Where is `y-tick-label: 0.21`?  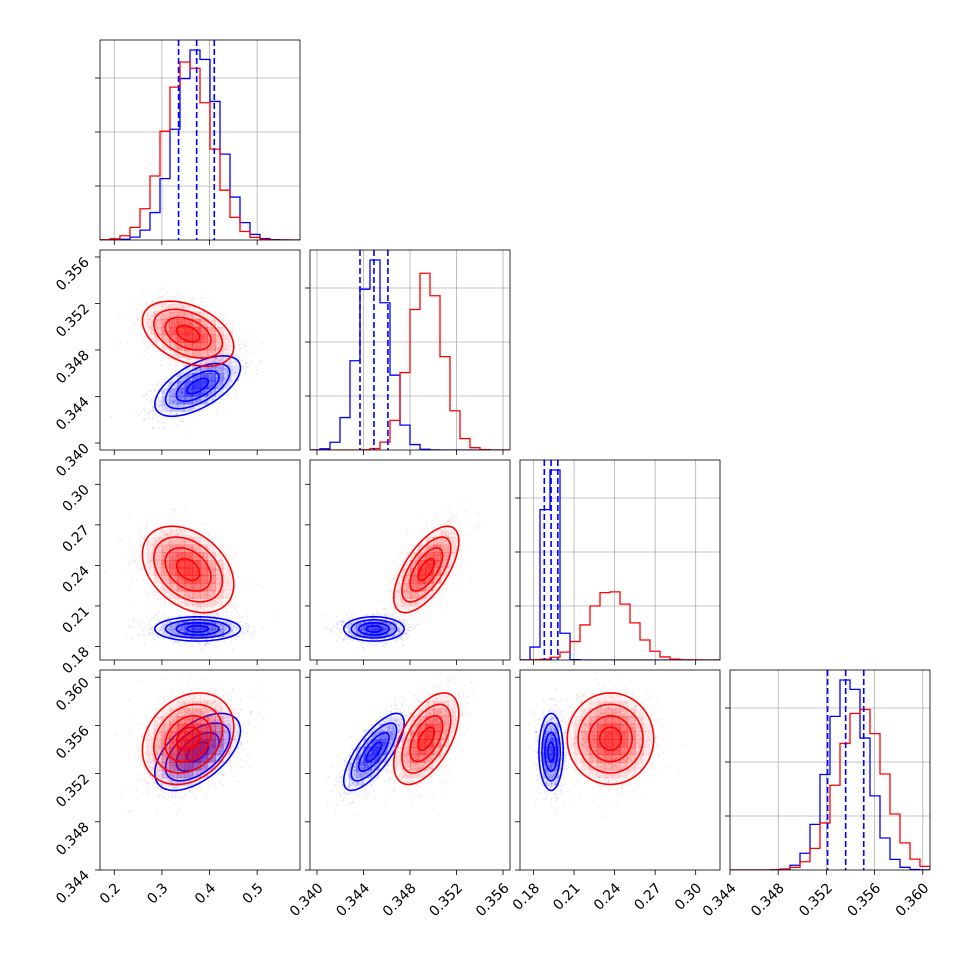
y-tick-label: 0.21 is located at coordinates (75, 619).